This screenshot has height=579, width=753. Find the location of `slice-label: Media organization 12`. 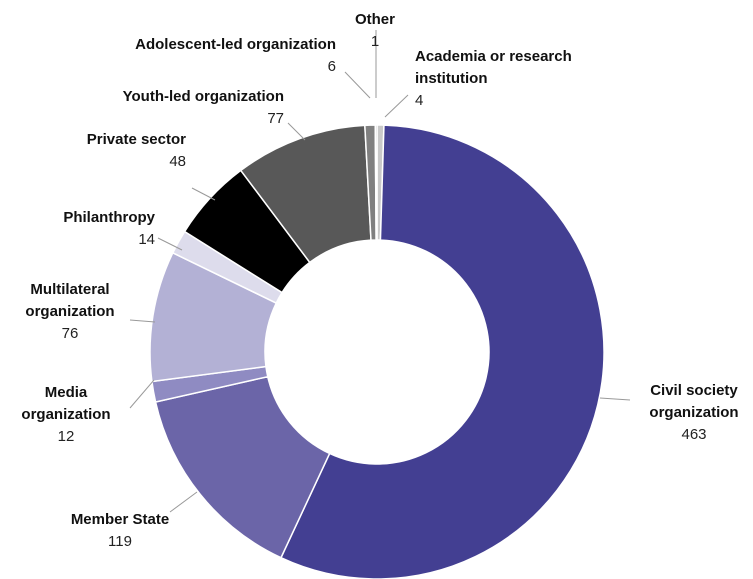

slice-label: Media organization 12 is located at coordinates (66, 415).